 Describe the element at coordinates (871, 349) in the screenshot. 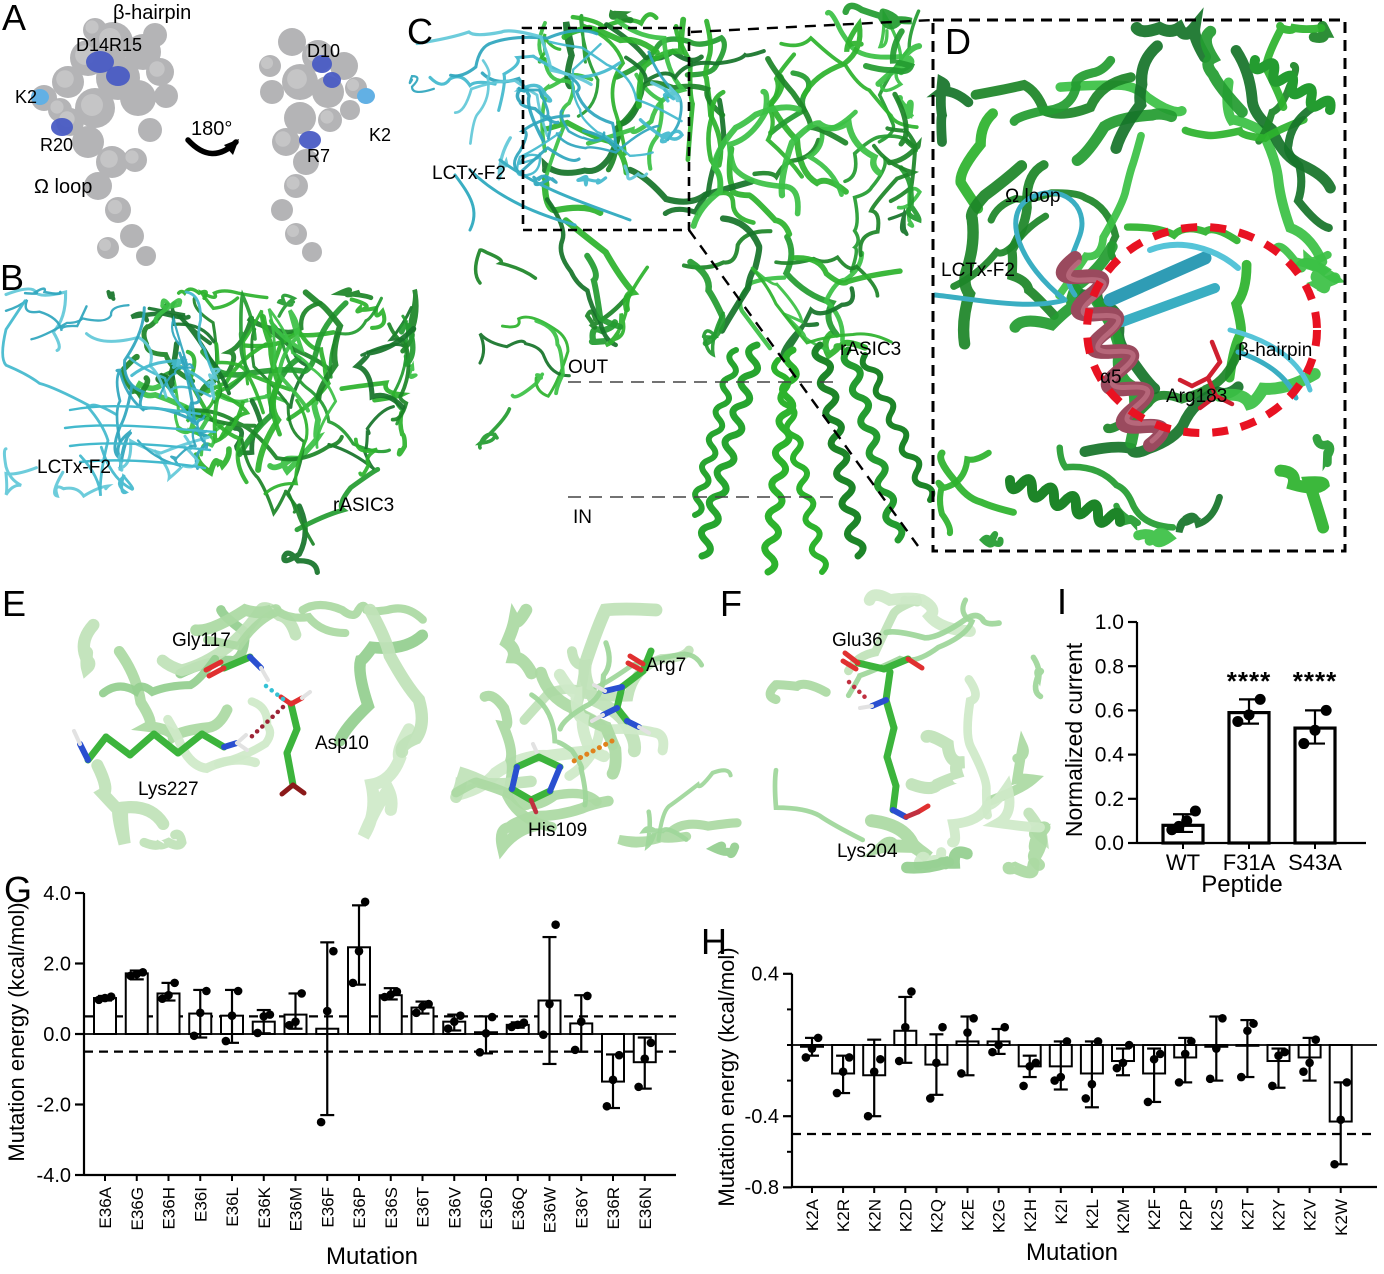

I see `label-rasic3-c: rASIC3` at that location.